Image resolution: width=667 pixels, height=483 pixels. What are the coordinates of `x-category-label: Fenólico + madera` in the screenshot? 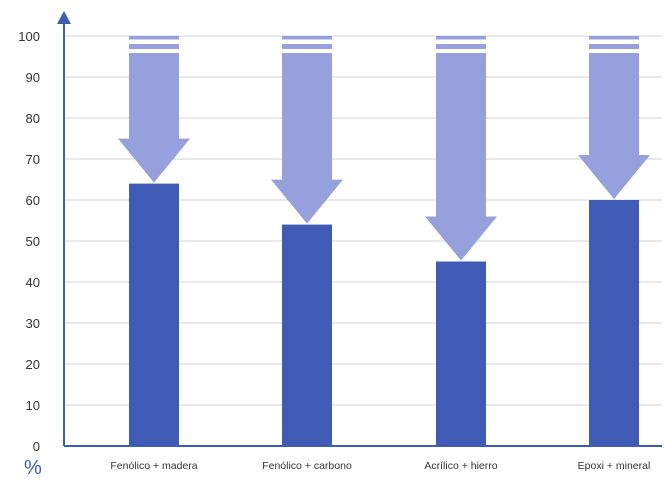 It's located at (153, 466).